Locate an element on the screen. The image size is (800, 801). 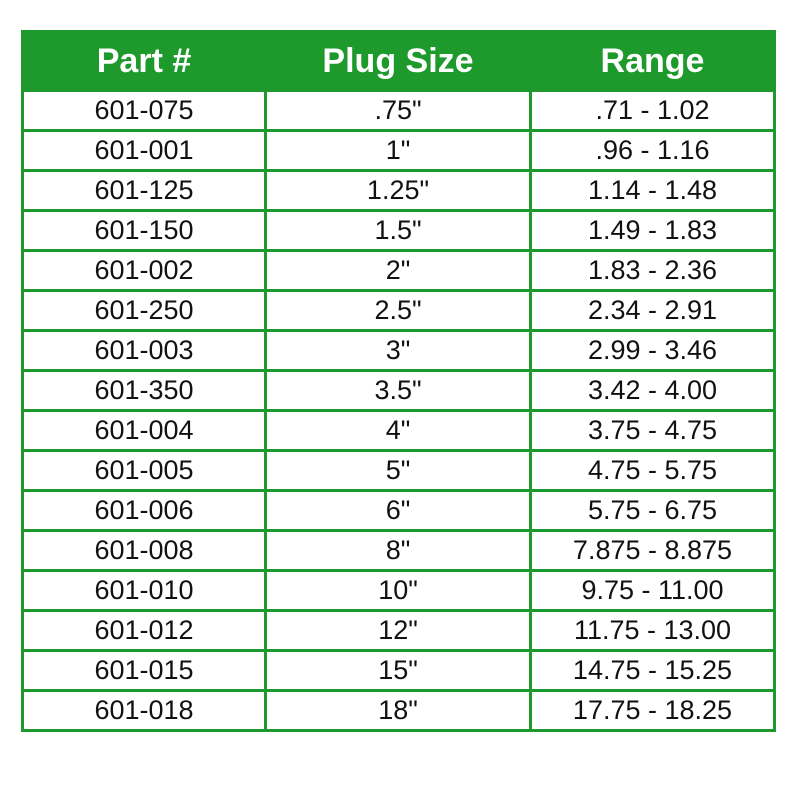
cell-plug-size: 15" is located at coordinates (398, 670).